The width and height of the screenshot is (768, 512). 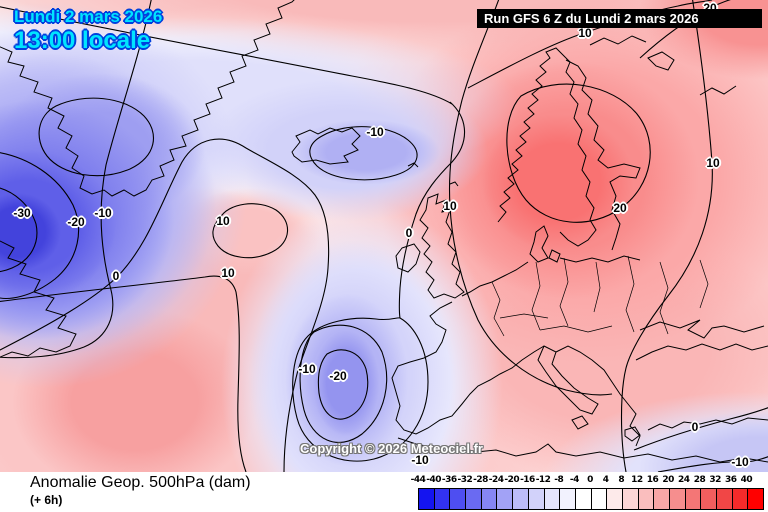 What do you see at coordinates (621, 480) in the screenshot?
I see `scale-tick-label: 8` at bounding box center [621, 480].